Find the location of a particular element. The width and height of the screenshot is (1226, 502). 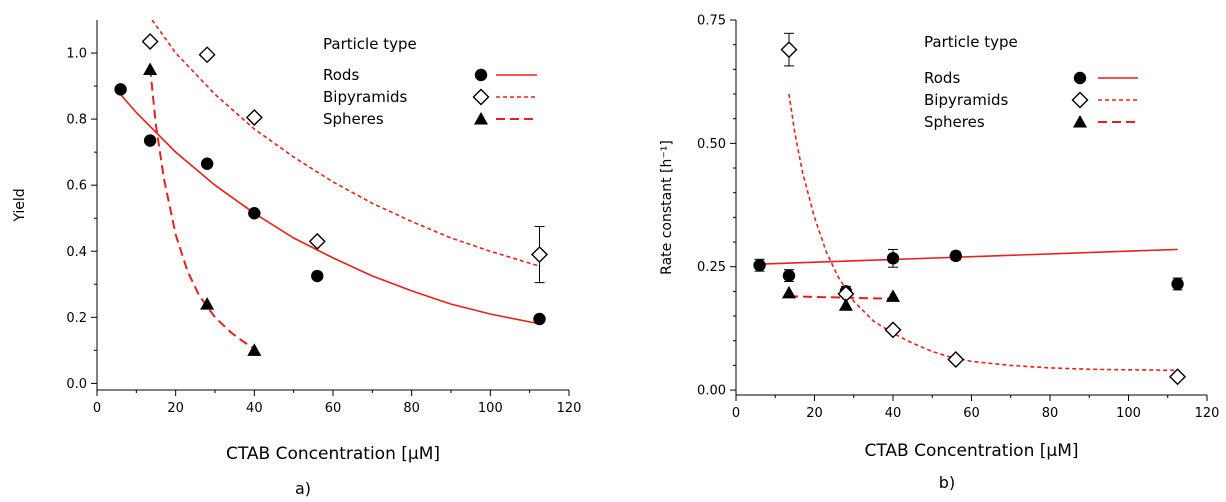

y-axis-title: Rate constant [h⁻¹] is located at coordinates (667, 207).